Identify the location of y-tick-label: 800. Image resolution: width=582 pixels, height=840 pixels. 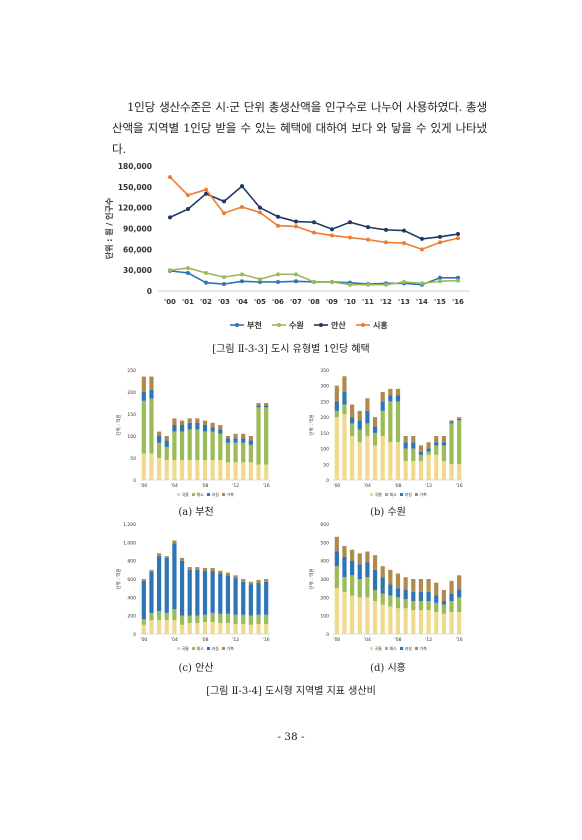
(131, 562).